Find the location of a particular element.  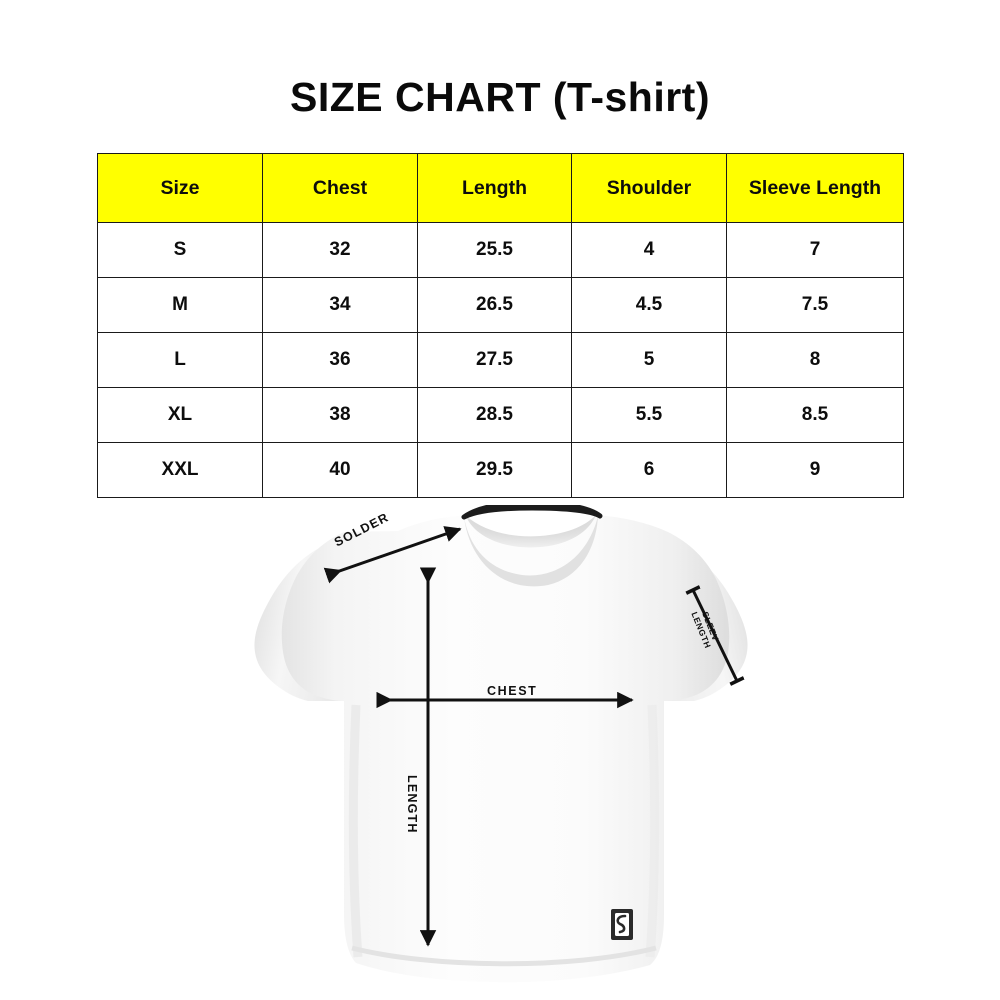

cell-length: 28.5 is located at coordinates (494, 415).